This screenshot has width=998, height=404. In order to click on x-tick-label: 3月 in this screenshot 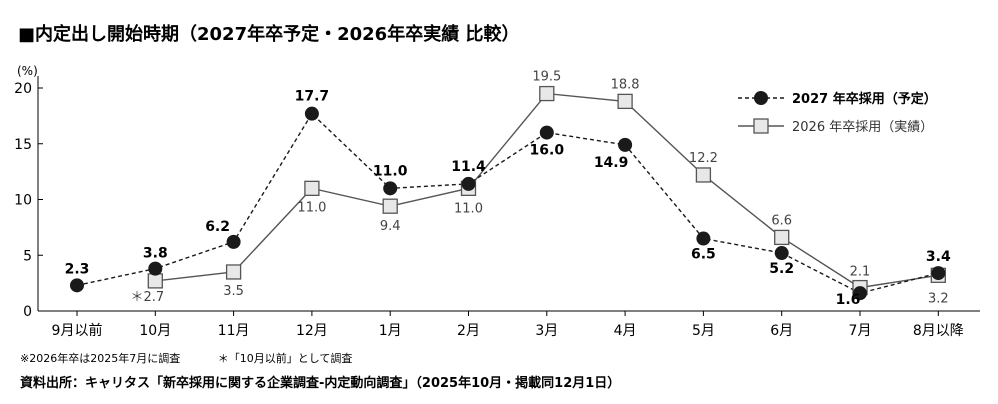, I will do `click(546, 331)`.